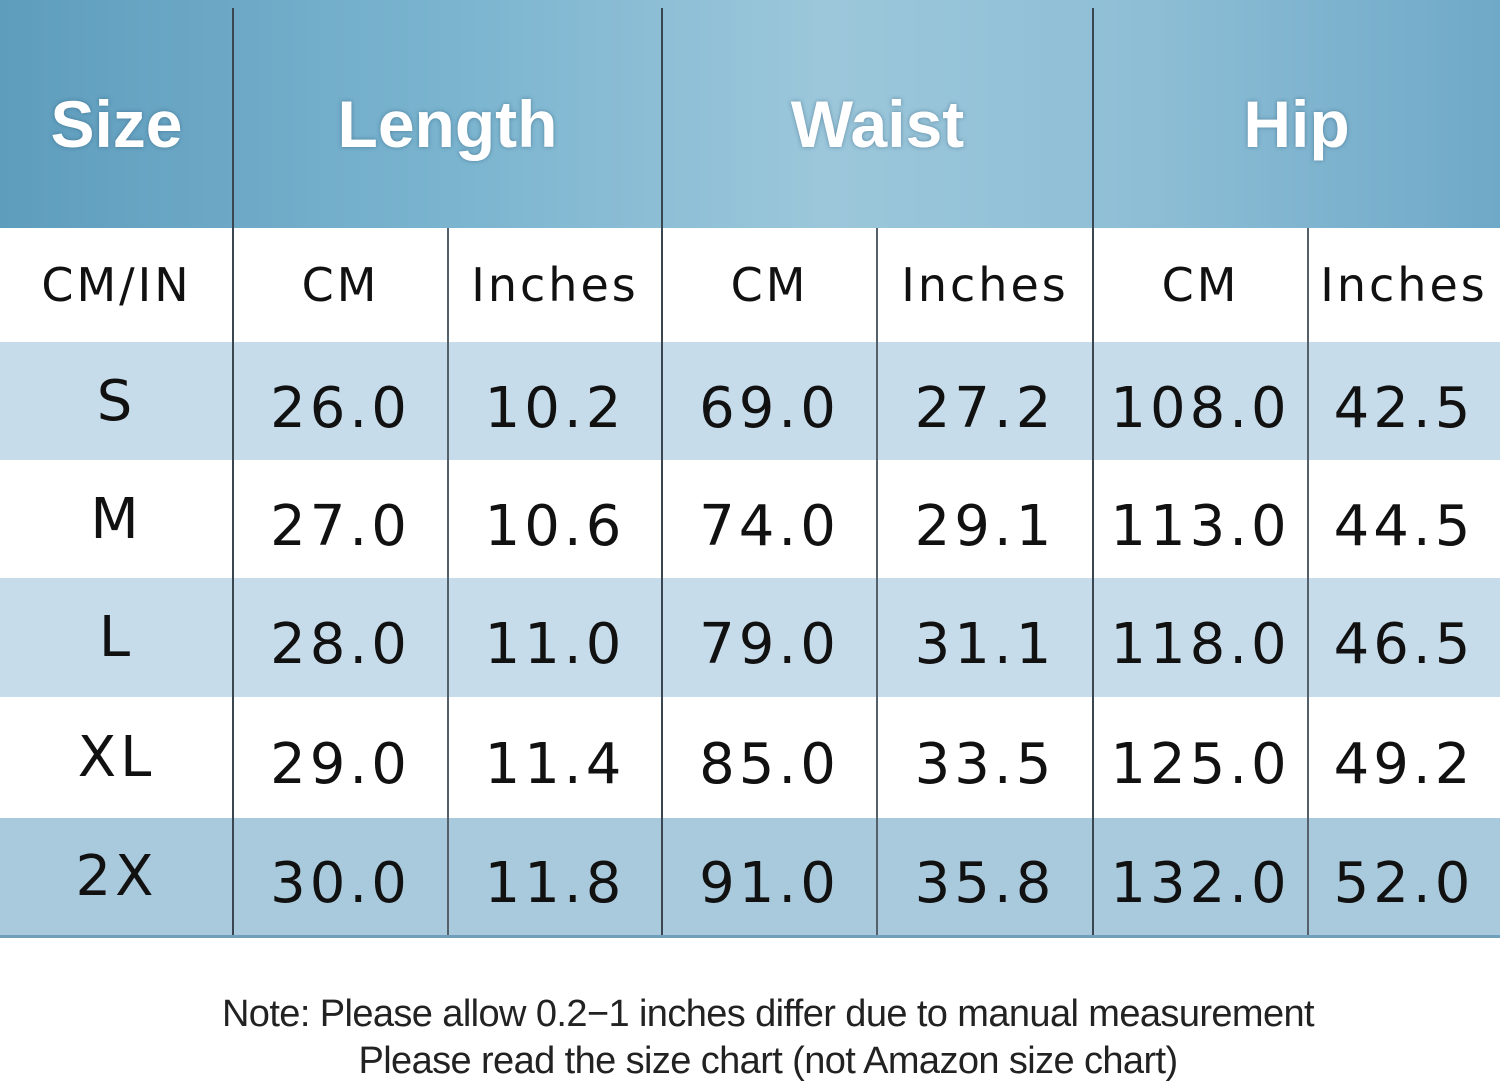  I want to click on measurement: 52.0, so click(1404, 883).